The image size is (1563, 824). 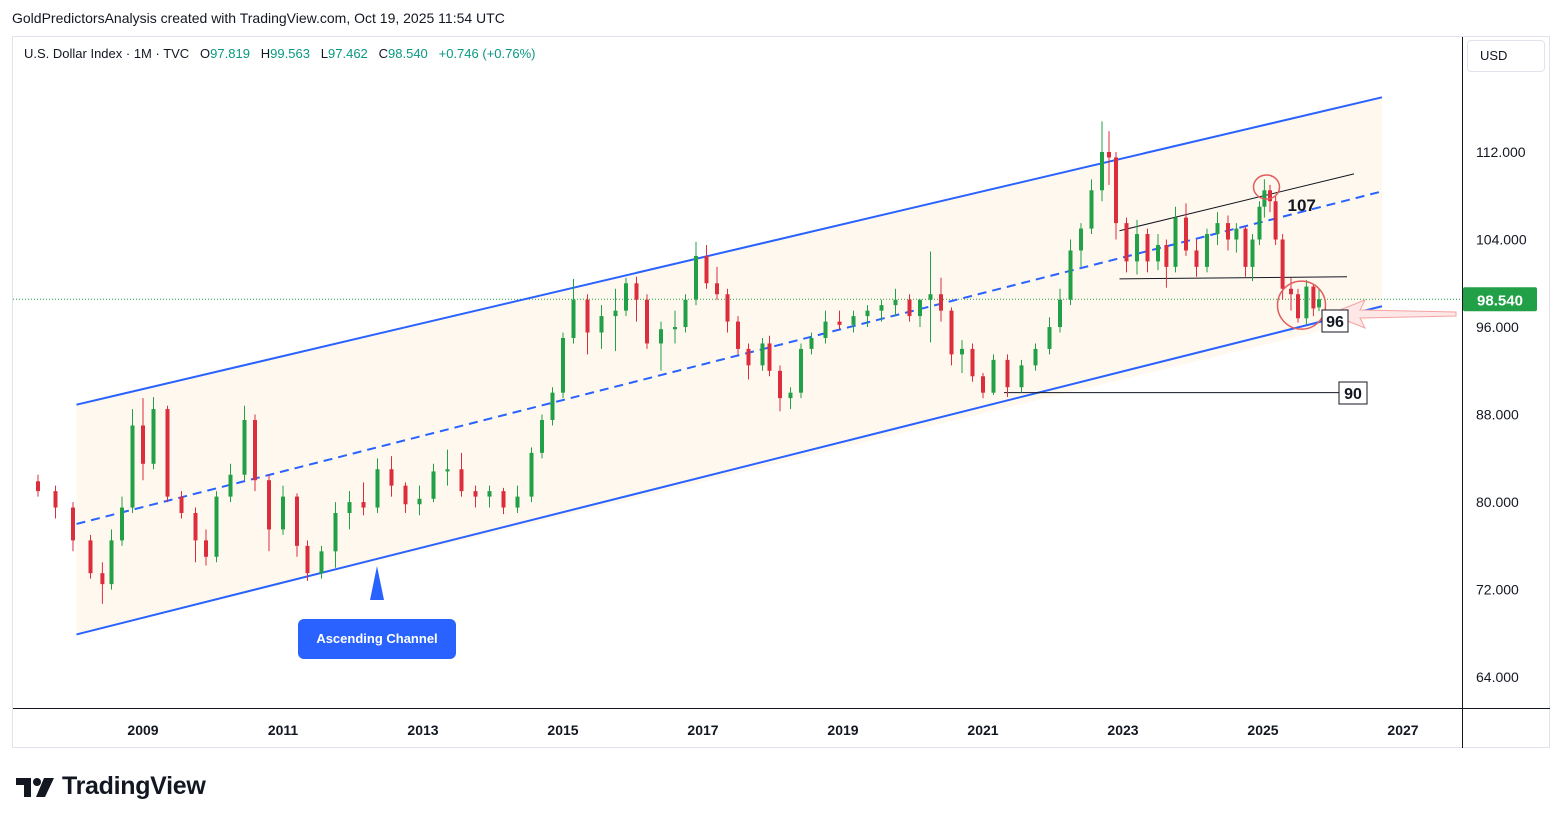 I want to click on price-badge-box, so click(x=1500, y=299).